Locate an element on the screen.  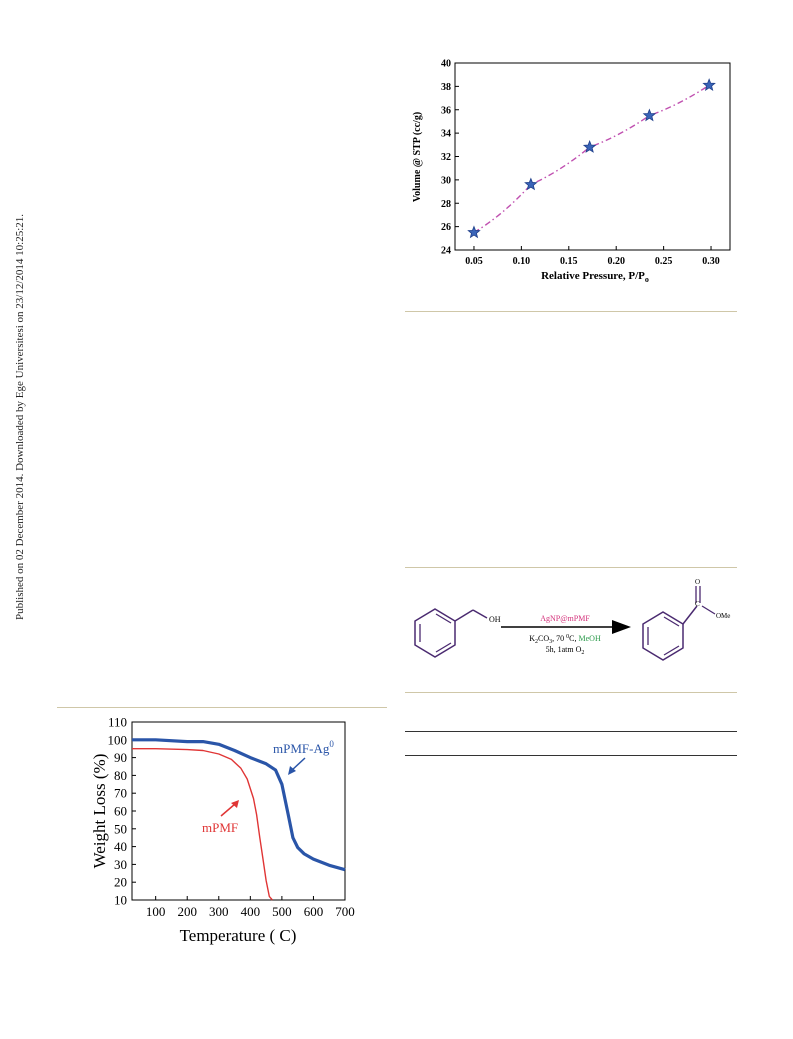
y-tick-label: 90 is located at coordinates (120, 757).